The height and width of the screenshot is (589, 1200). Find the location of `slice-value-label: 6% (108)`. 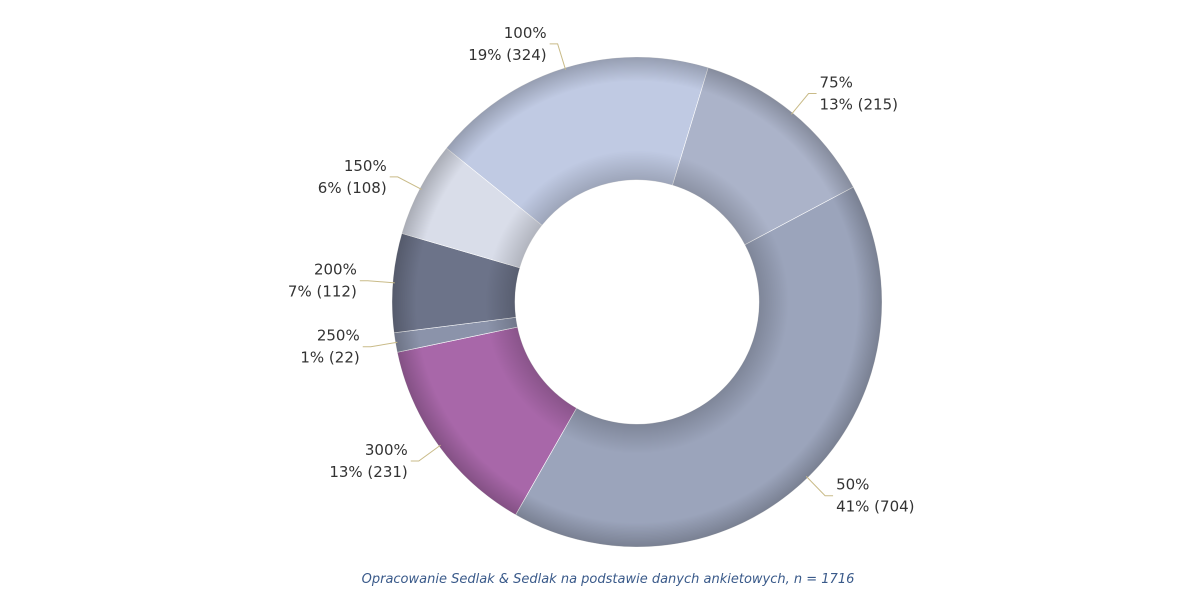

slice-value-label: 6% (108) is located at coordinates (352, 188).